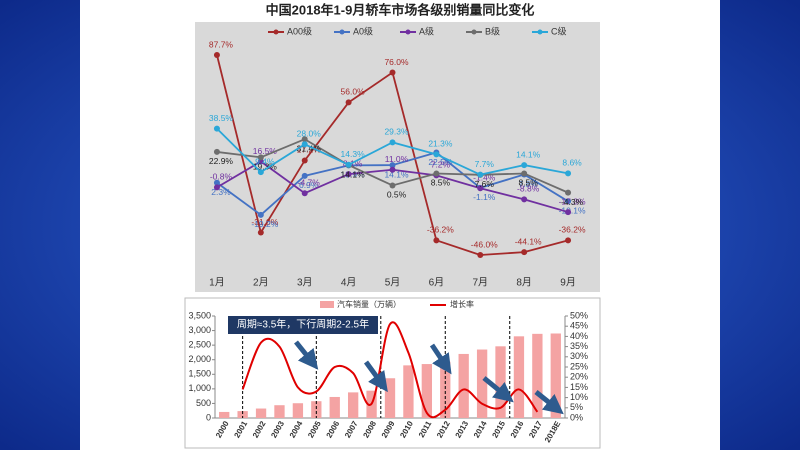  Describe the element at coordinates (528, 241) in the screenshot. I see `data-label: -44.1%` at that location.